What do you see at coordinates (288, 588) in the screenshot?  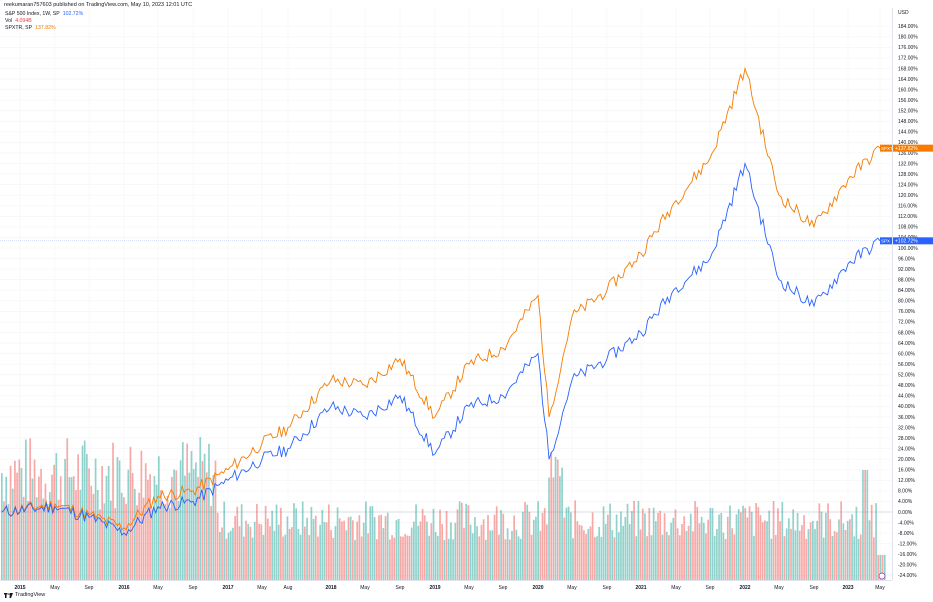 I see `x-tick-label: Aug` at bounding box center [288, 588].